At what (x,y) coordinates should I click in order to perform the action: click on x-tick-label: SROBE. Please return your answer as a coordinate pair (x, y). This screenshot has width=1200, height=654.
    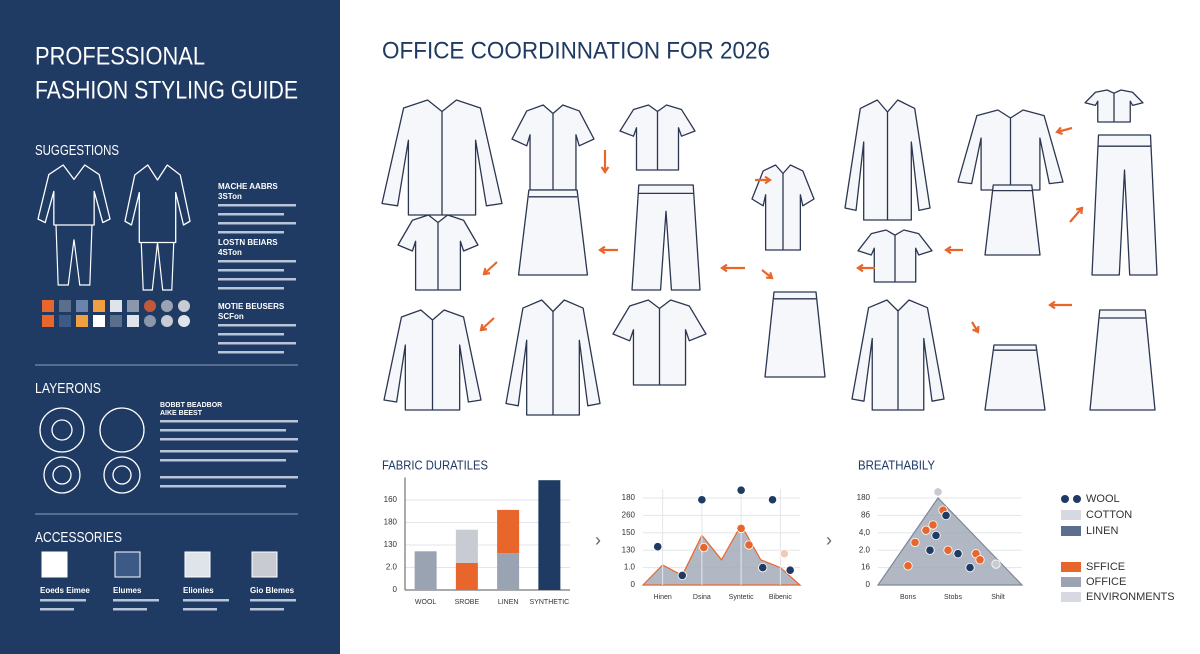
    Looking at the image, I should click on (467, 602).